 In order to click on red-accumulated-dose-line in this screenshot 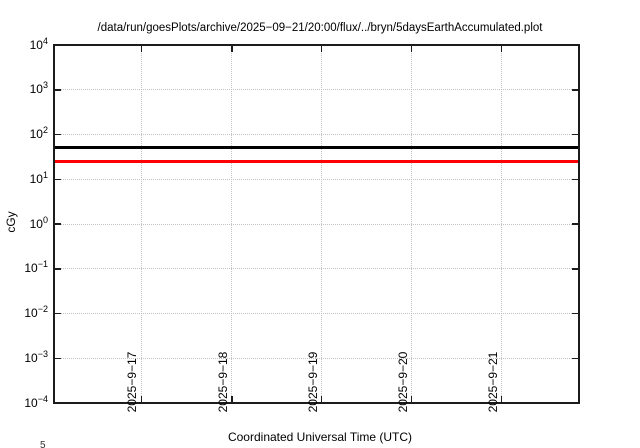, I will do `click(316, 161)`.